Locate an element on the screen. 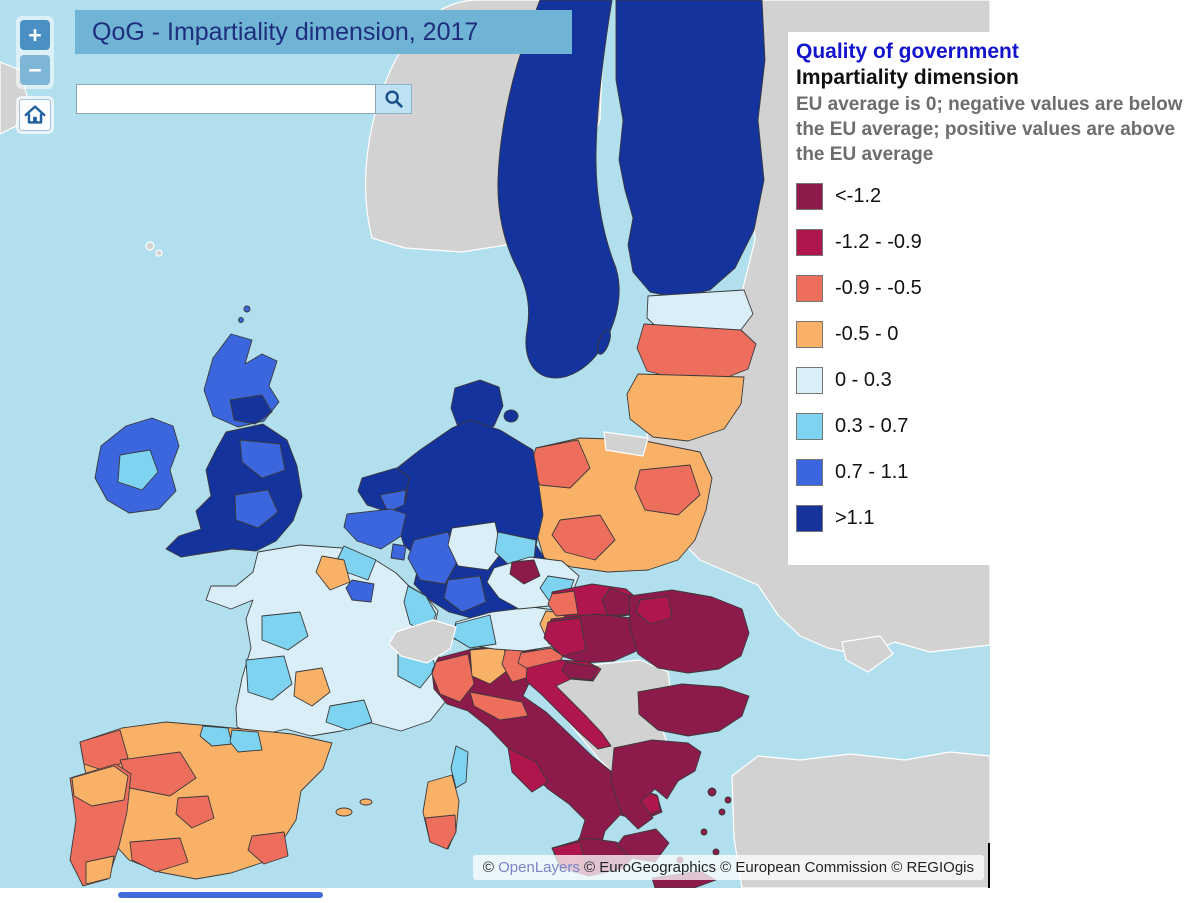 The image size is (1200, 903). region-luxembourg is located at coordinates (398, 552).